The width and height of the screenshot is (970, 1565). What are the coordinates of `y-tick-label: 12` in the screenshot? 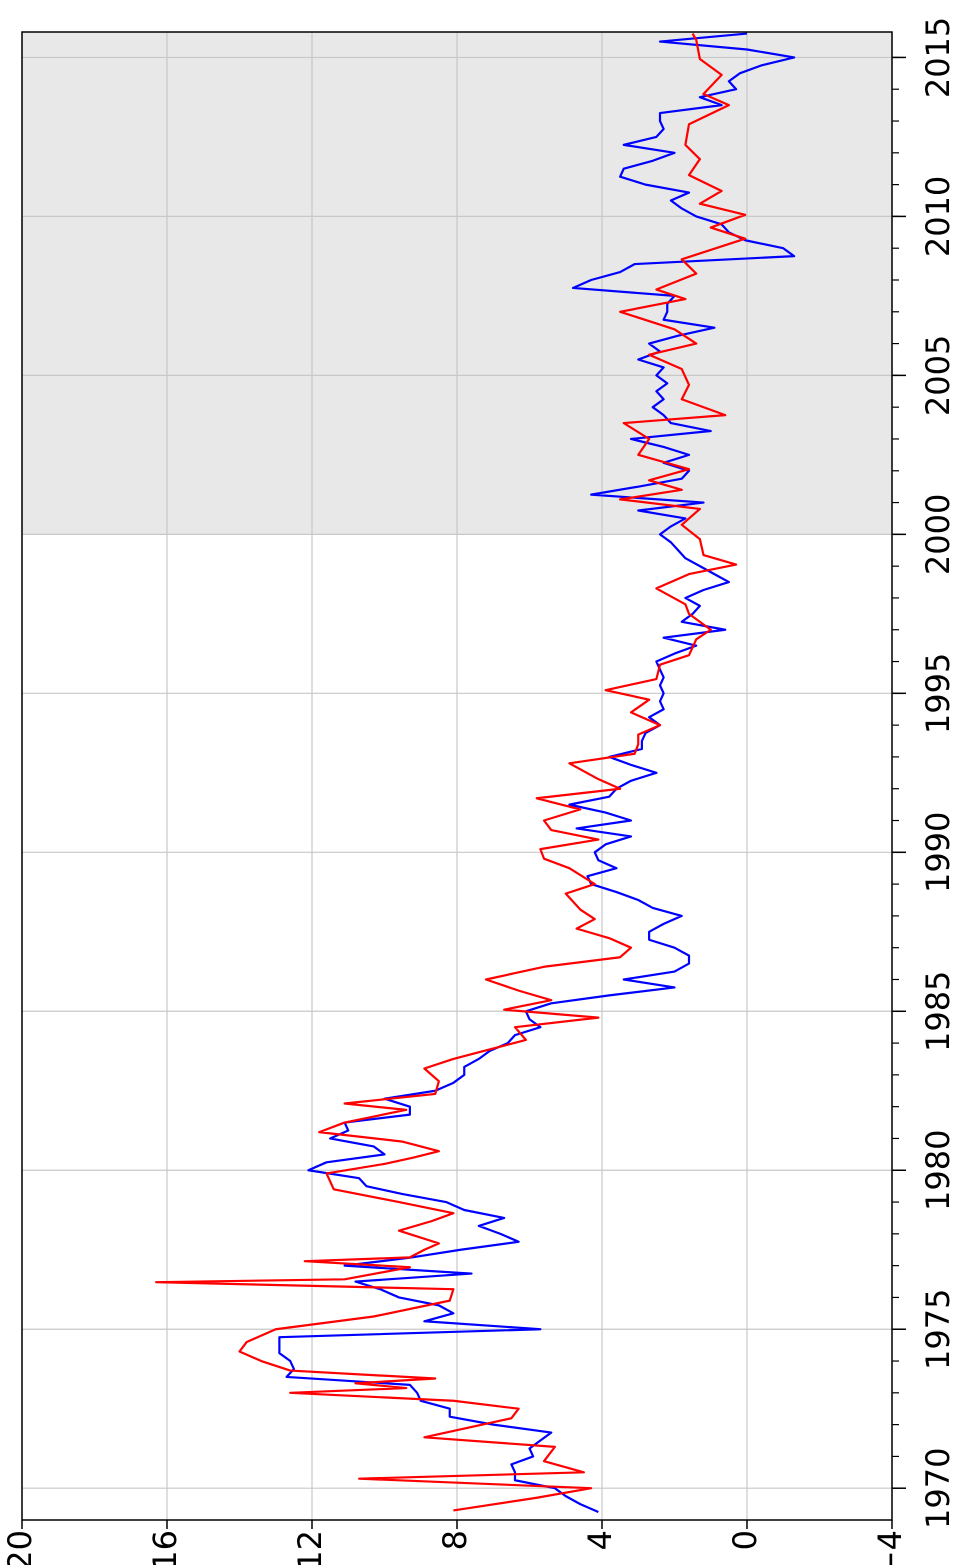 It's located at (310, 1547).